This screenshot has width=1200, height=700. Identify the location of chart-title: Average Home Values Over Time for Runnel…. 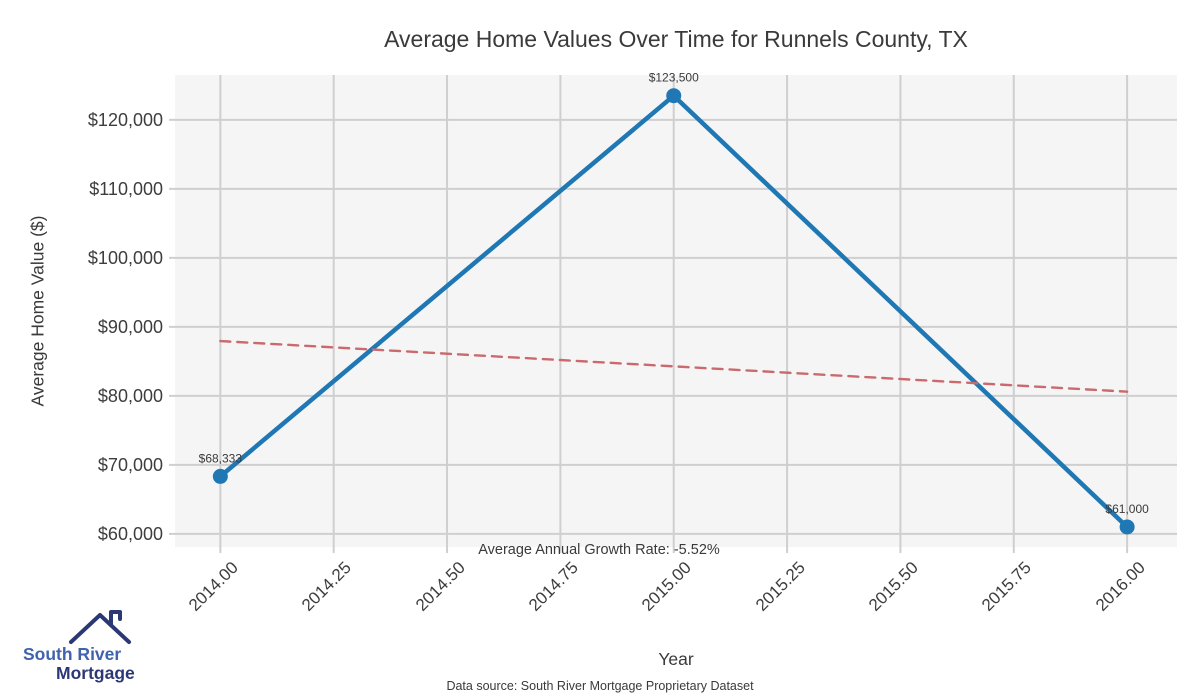
(676, 39).